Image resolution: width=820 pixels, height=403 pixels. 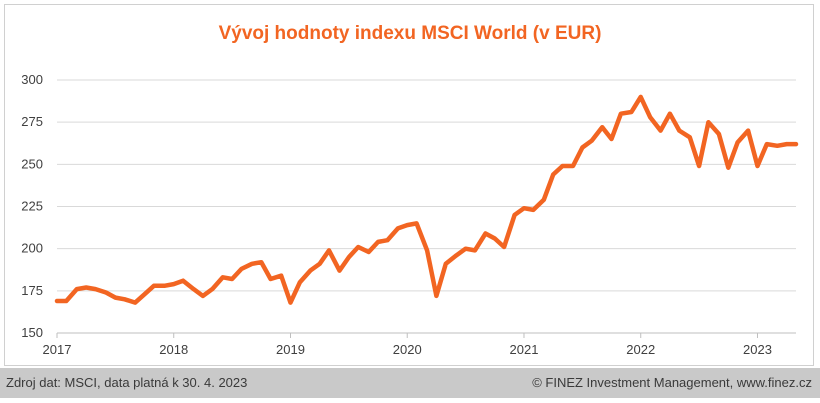 I want to click on x-axis-ticks: 2017 2018 2019 2020 2021 2022 2023, so click(x=407, y=345).